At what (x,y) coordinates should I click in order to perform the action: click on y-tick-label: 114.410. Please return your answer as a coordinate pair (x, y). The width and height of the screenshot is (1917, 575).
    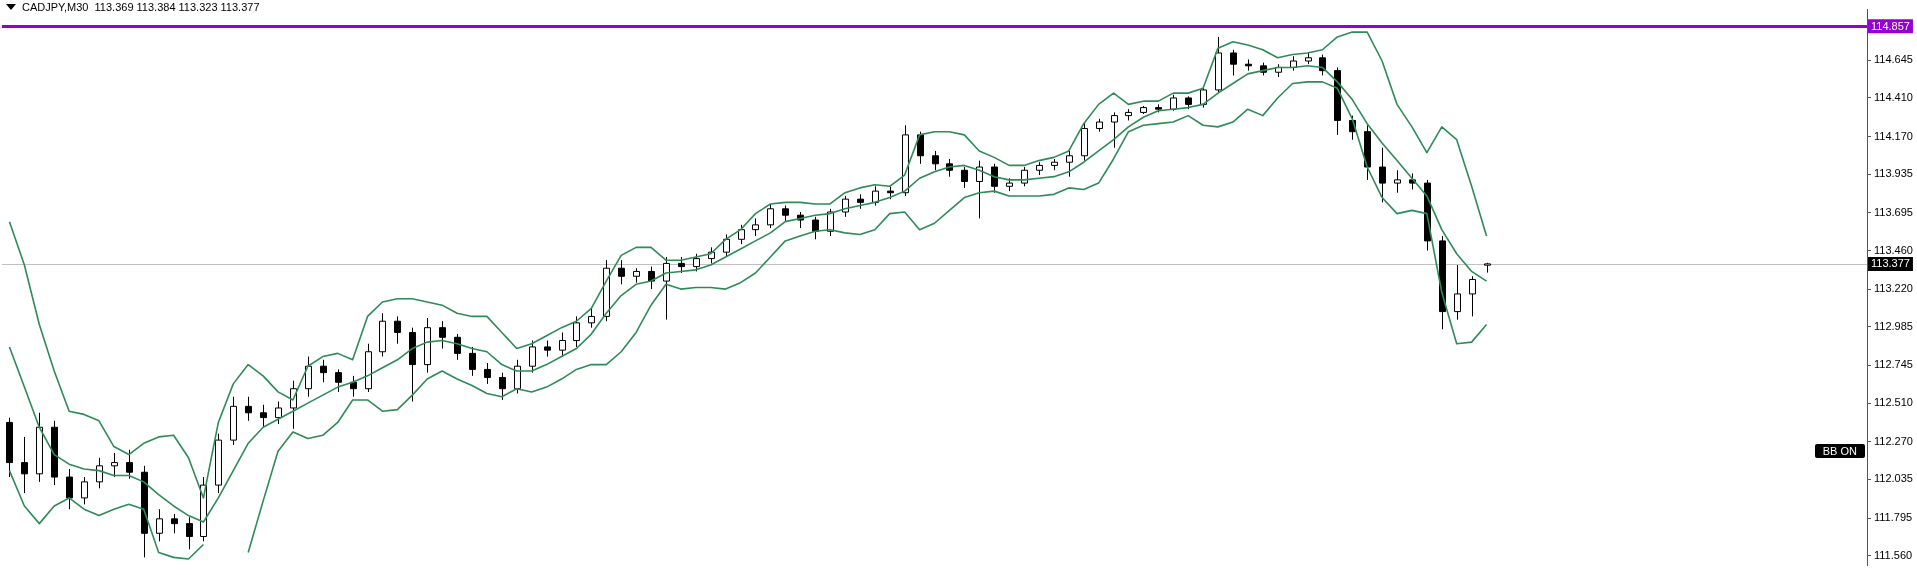
    Looking at the image, I should click on (1893, 96).